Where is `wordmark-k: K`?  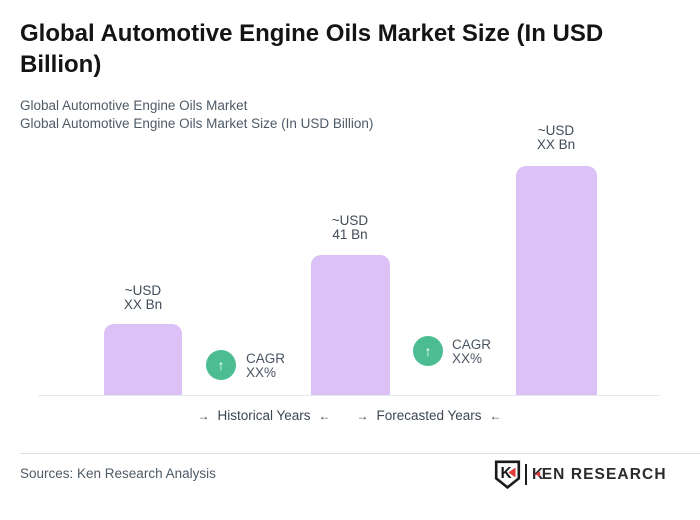
wordmark-k: K is located at coordinates (538, 474).